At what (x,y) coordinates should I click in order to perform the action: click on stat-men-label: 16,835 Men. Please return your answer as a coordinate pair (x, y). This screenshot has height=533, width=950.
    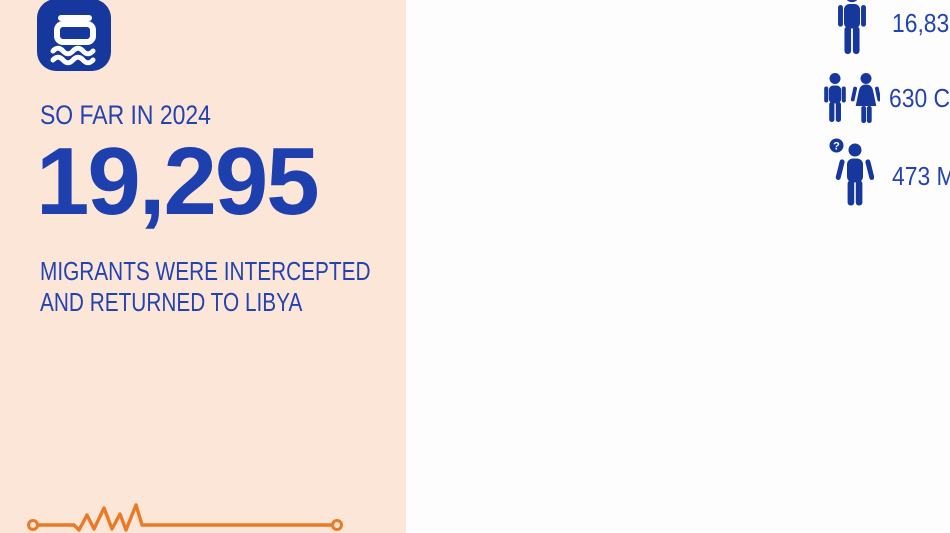
    Looking at the image, I should click on (921, 23).